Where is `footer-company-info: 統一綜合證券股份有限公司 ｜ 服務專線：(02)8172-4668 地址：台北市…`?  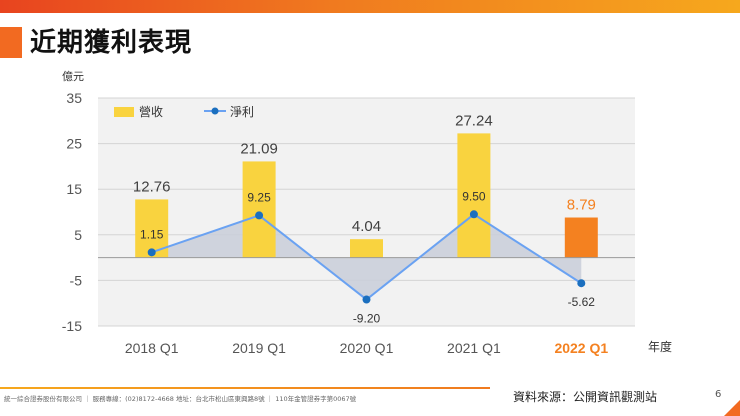
footer-company-info: 統一綜合證券股份有限公司 ｜ 服務專線：(02)8172-4668 地址：台北市… is located at coordinates (180, 399).